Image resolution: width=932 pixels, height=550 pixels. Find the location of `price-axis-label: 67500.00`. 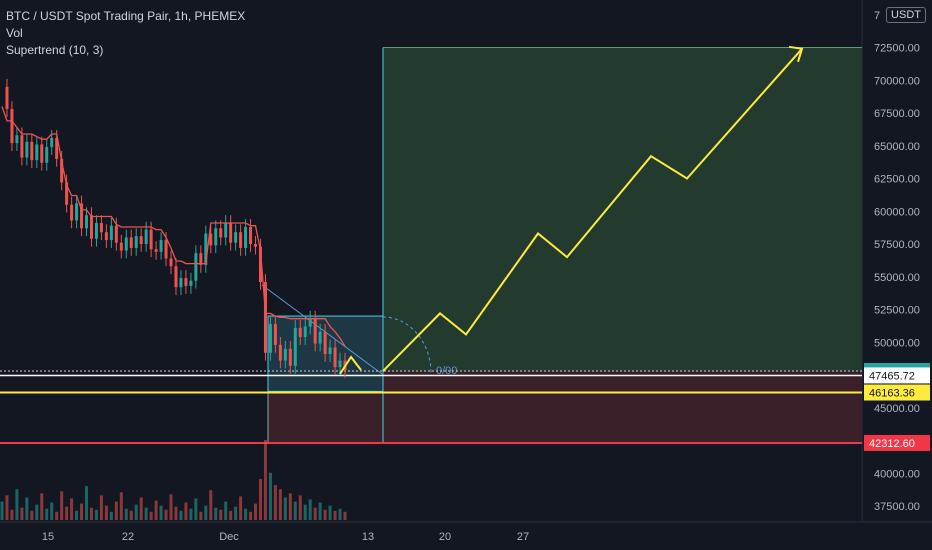

price-axis-label: 67500.00 is located at coordinates (897, 114).